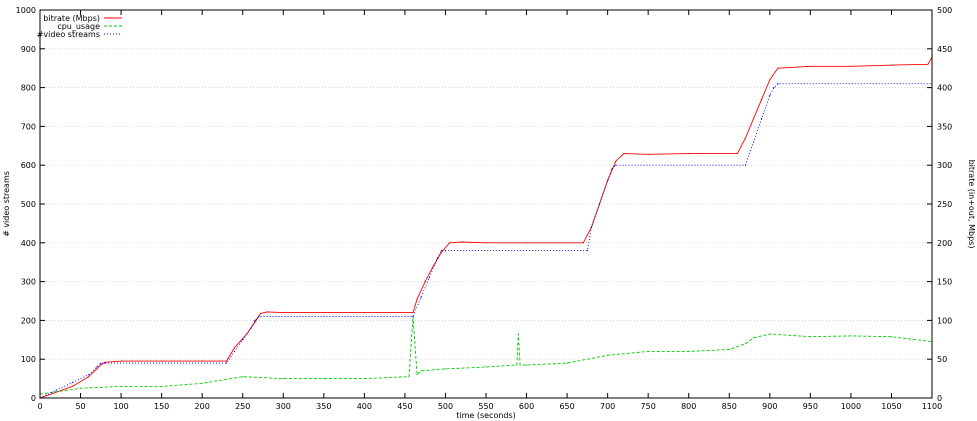 This screenshot has width=977, height=421. What do you see at coordinates (729, 406) in the screenshot?
I see `x-tick-label: 850` at bounding box center [729, 406].